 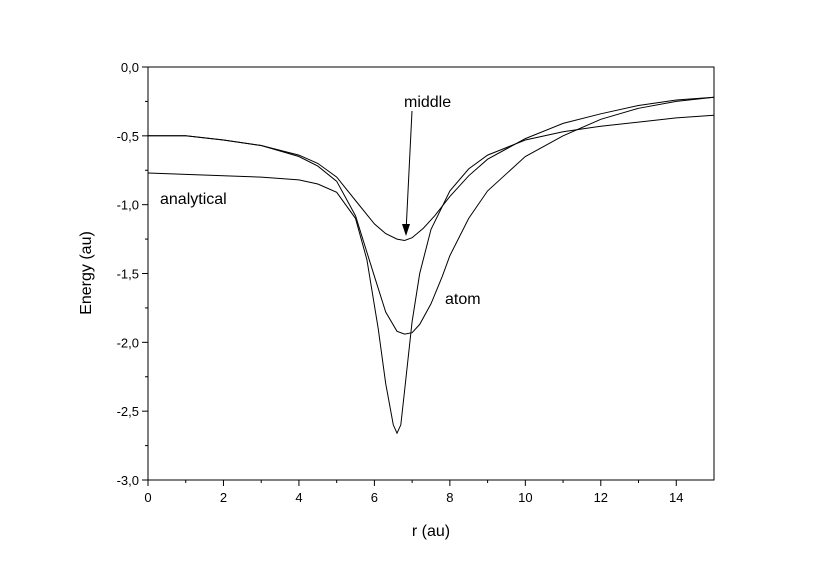 I want to click on middle-arrow-shaft, so click(x=409, y=171).